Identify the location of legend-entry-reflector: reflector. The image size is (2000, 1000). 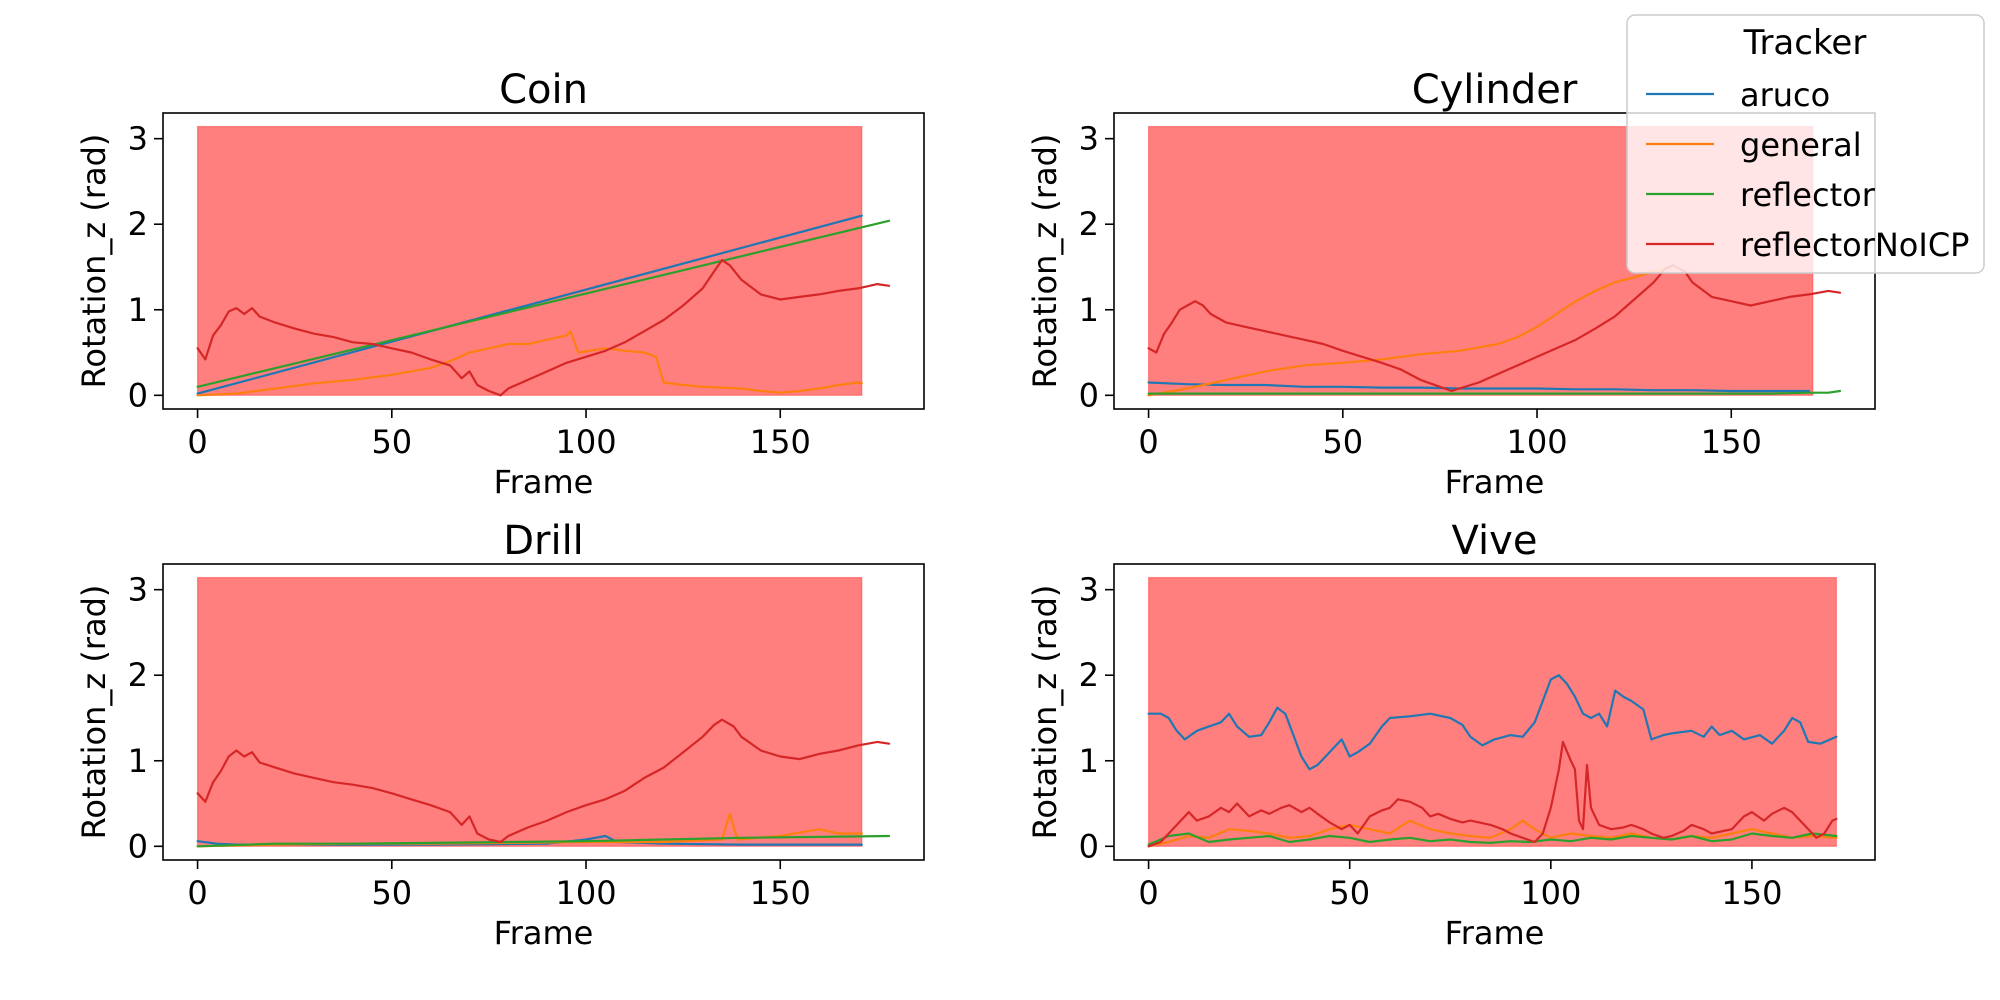
(1761, 195).